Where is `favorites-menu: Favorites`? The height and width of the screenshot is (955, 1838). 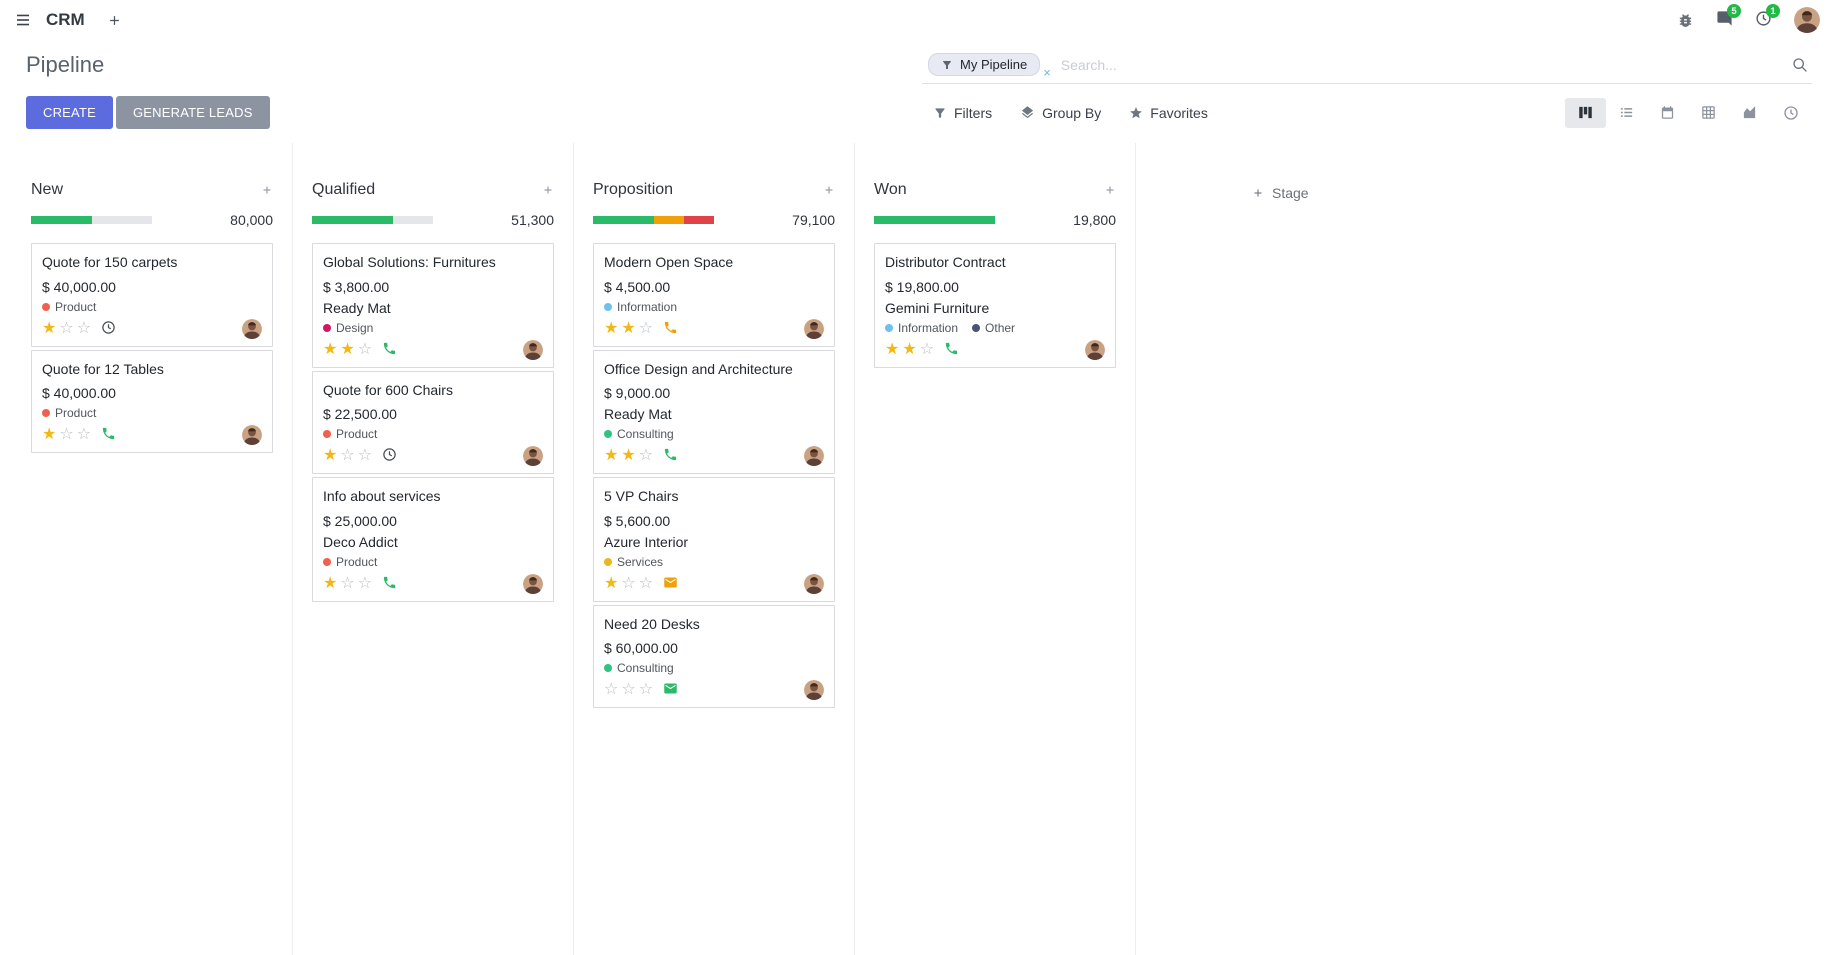 favorites-menu: Favorites is located at coordinates (1168, 113).